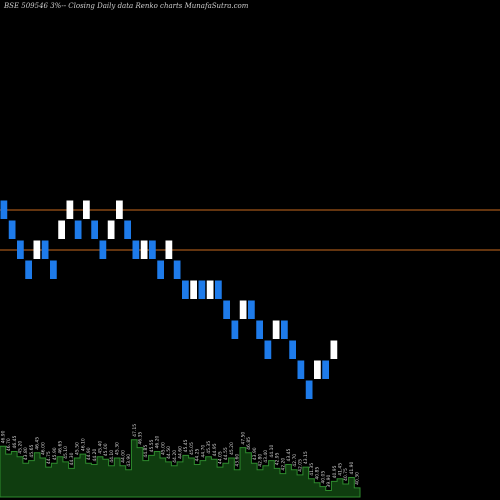  Describe the element at coordinates (3, 436) in the screenshot. I see `volume-label-1: 46.90` at that location.